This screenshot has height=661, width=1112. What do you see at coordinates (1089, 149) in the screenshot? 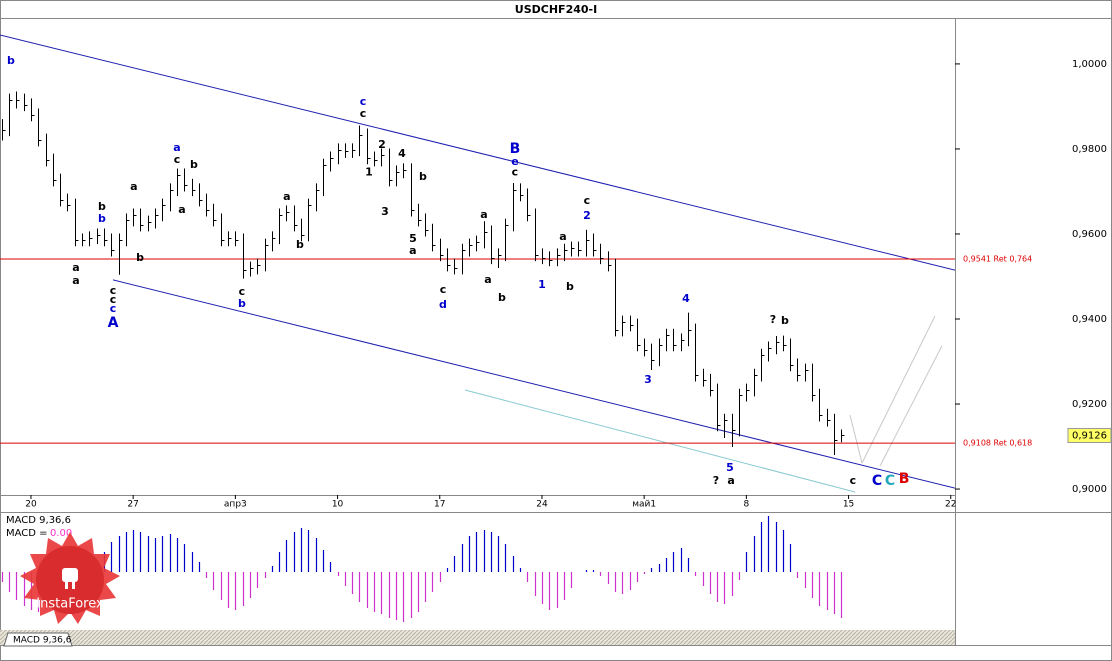
I see `y-tick-label: 0,9800` at bounding box center [1089, 149].